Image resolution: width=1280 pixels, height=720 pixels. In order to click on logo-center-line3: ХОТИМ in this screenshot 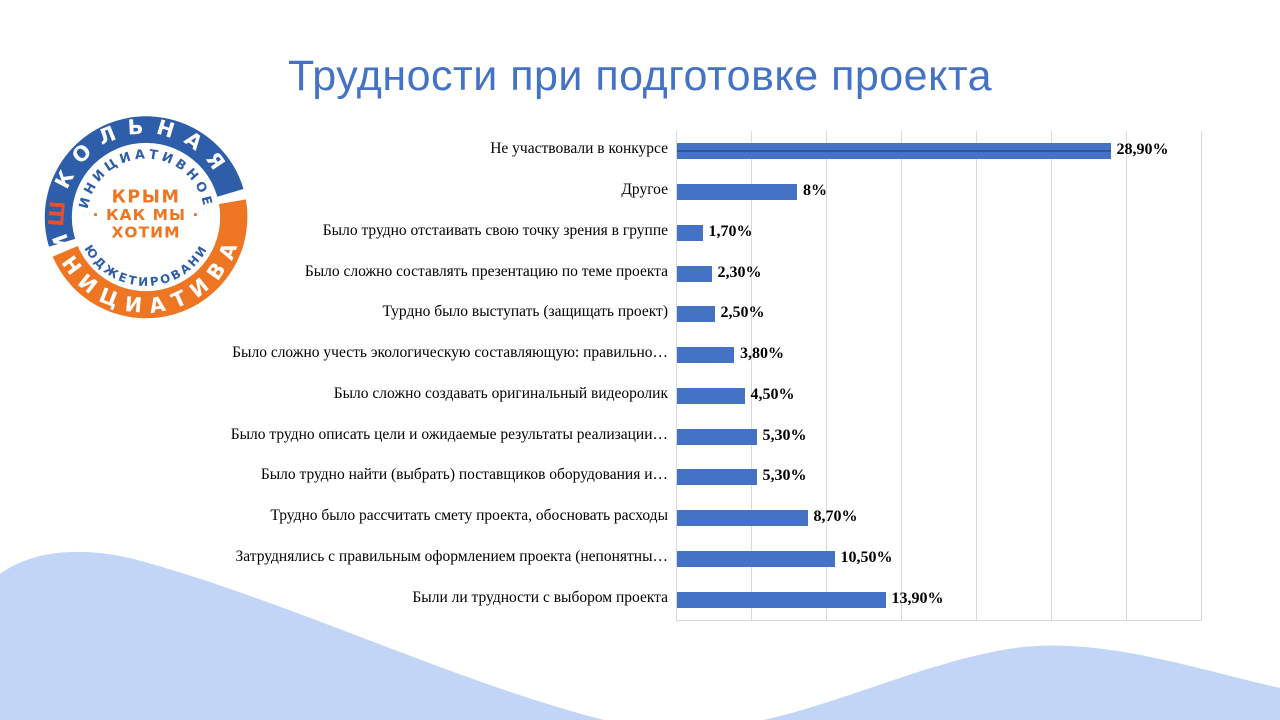, I will do `click(146, 233)`.